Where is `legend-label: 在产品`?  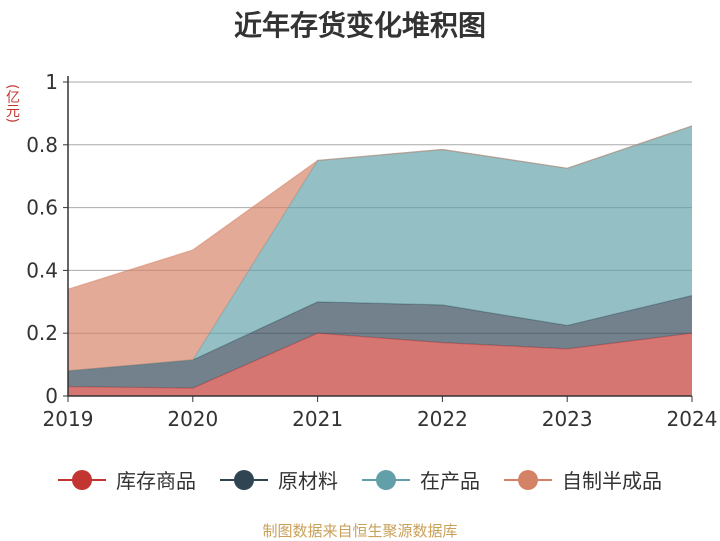
legend-label: 在产品 is located at coordinates (450, 481).